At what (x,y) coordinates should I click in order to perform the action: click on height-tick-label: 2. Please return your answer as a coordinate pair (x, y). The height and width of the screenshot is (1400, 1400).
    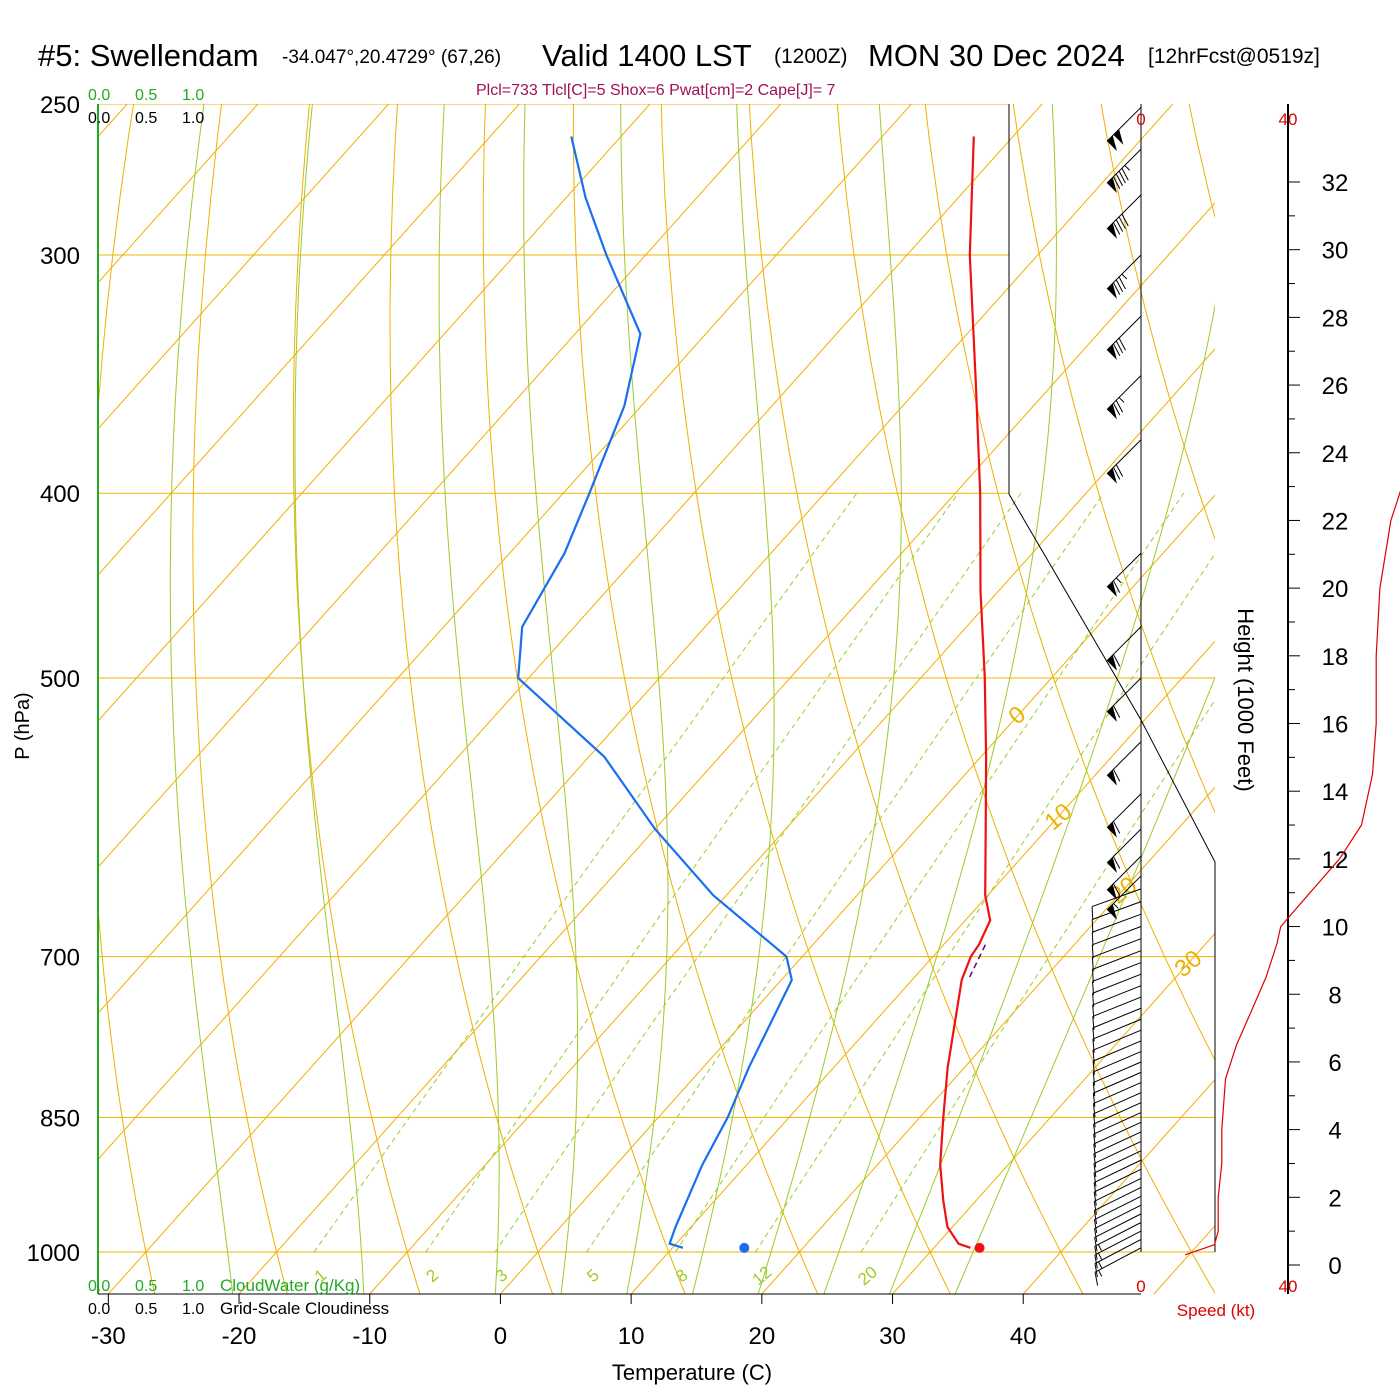
    Looking at the image, I should click on (1334, 1198).